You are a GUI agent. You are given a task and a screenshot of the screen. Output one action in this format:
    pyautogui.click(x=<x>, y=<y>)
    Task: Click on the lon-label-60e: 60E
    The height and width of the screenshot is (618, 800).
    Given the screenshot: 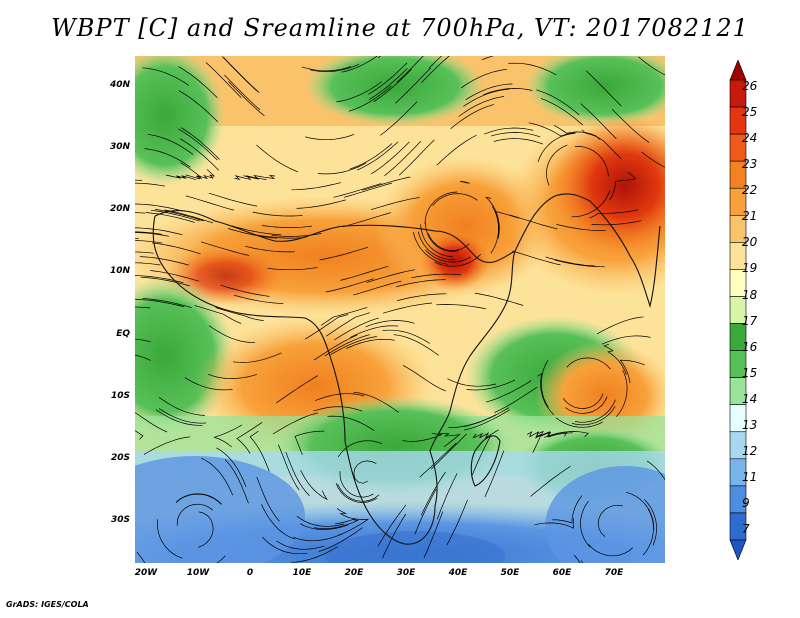 What is the action you would take?
    pyautogui.click(x=562, y=573)
    